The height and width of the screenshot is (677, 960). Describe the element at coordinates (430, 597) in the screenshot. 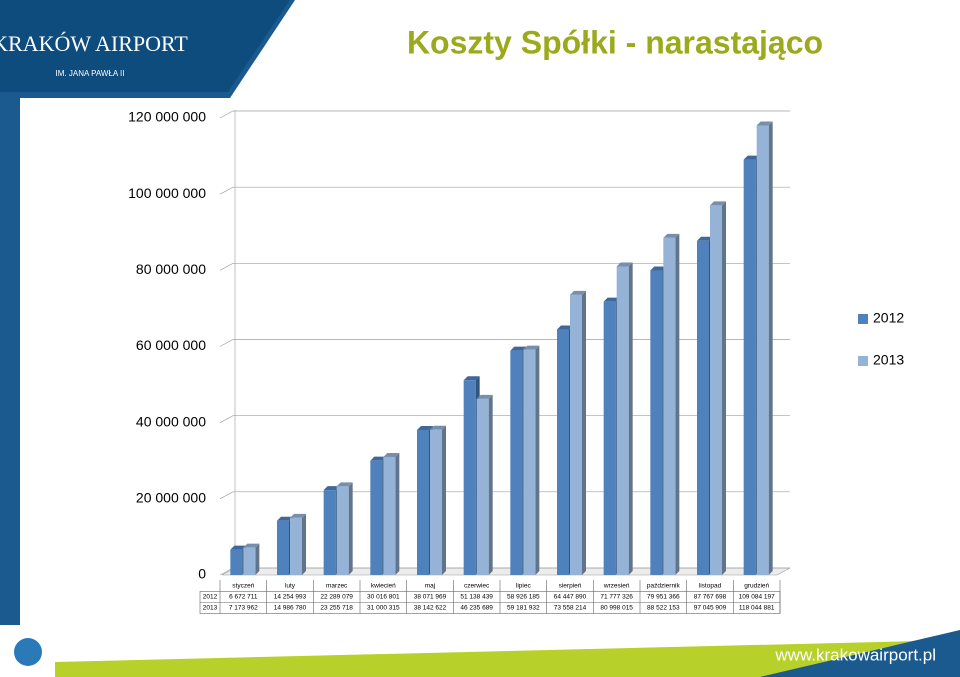

I see `table-value: 38 071 969` at that location.